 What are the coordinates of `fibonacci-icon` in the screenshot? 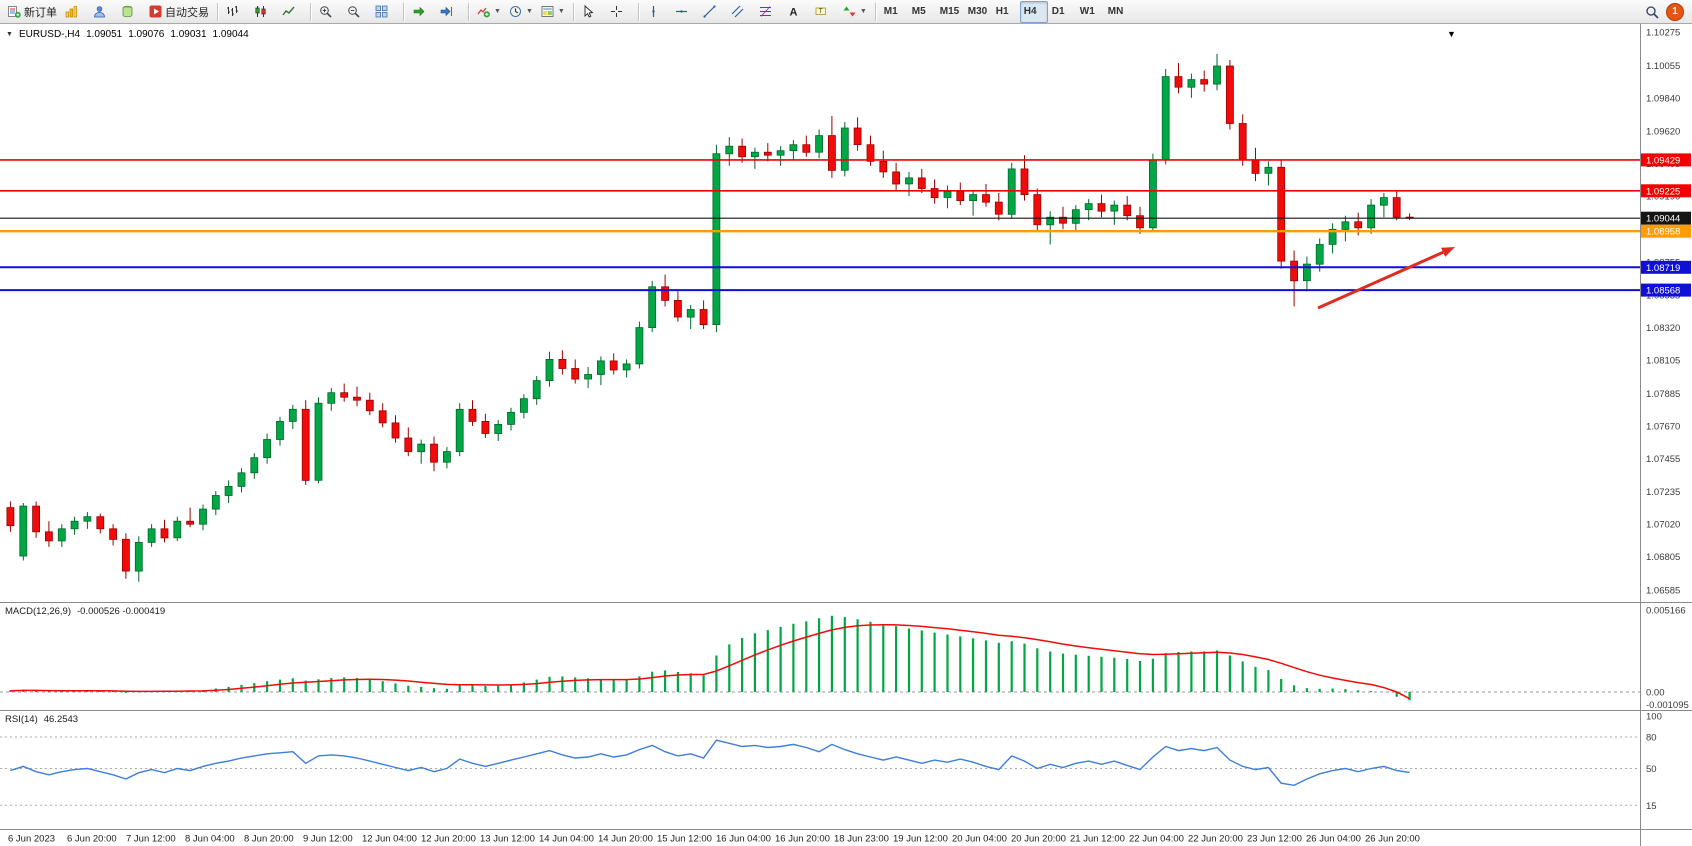 It's located at (765, 11).